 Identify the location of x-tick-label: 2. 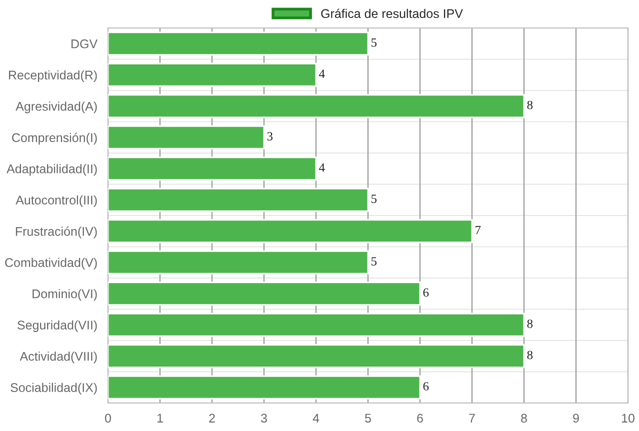
(212, 418).